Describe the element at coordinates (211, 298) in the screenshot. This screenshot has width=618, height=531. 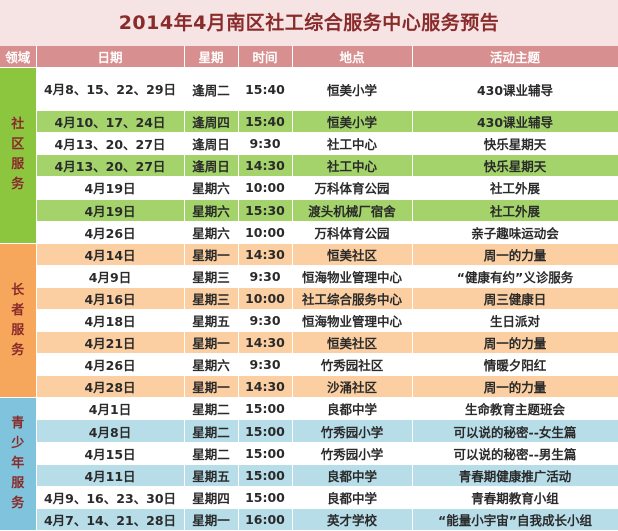
I see `cell-weekday: 星期三` at that location.